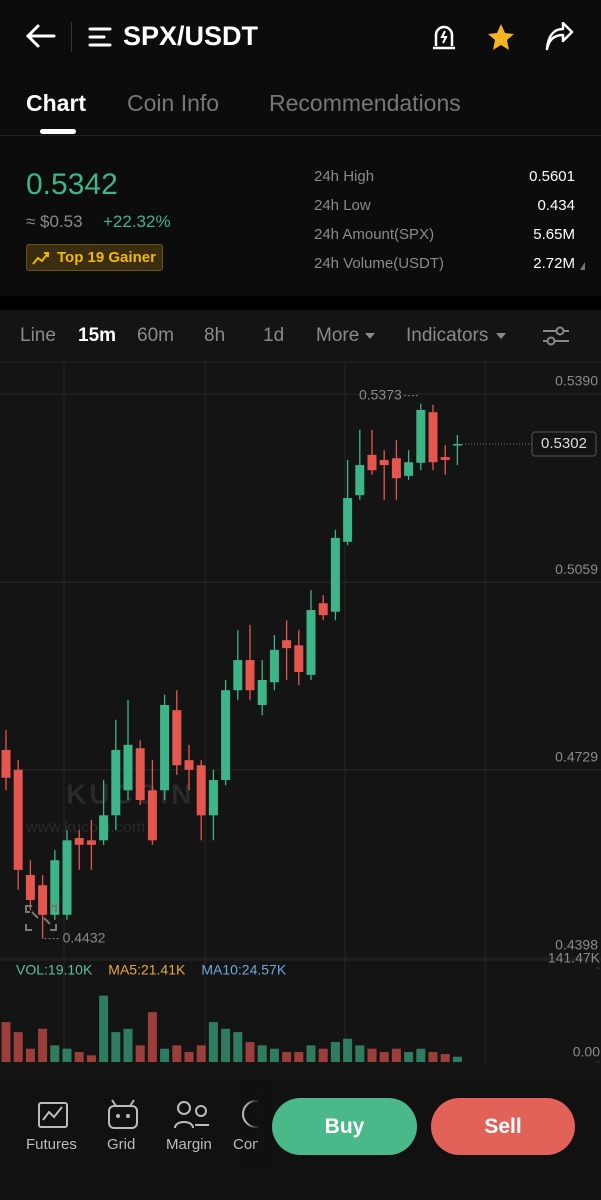 The height and width of the screenshot is (1200, 601). Describe the element at coordinates (189, 1144) in the screenshot. I see `nav-label: Margin` at that location.